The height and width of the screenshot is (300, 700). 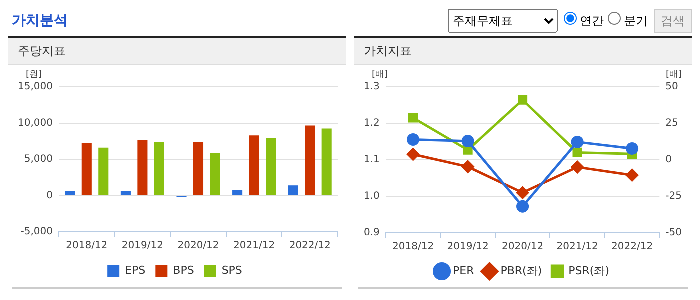 I want to click on y-tick-label: 0, so click(x=49, y=196).